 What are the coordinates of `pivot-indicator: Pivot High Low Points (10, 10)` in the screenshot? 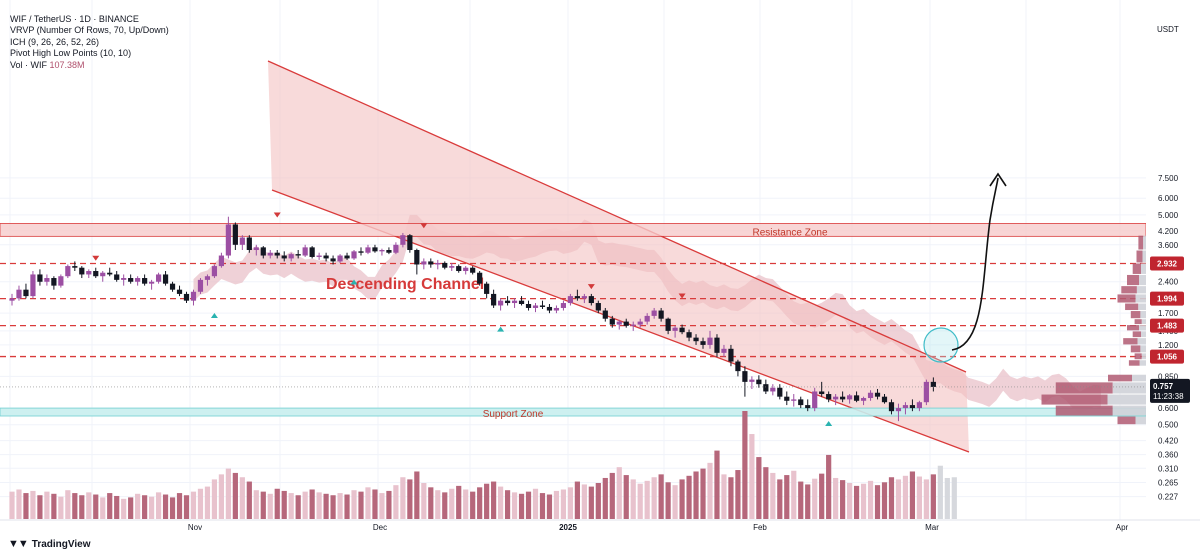 It's located at (71, 53).